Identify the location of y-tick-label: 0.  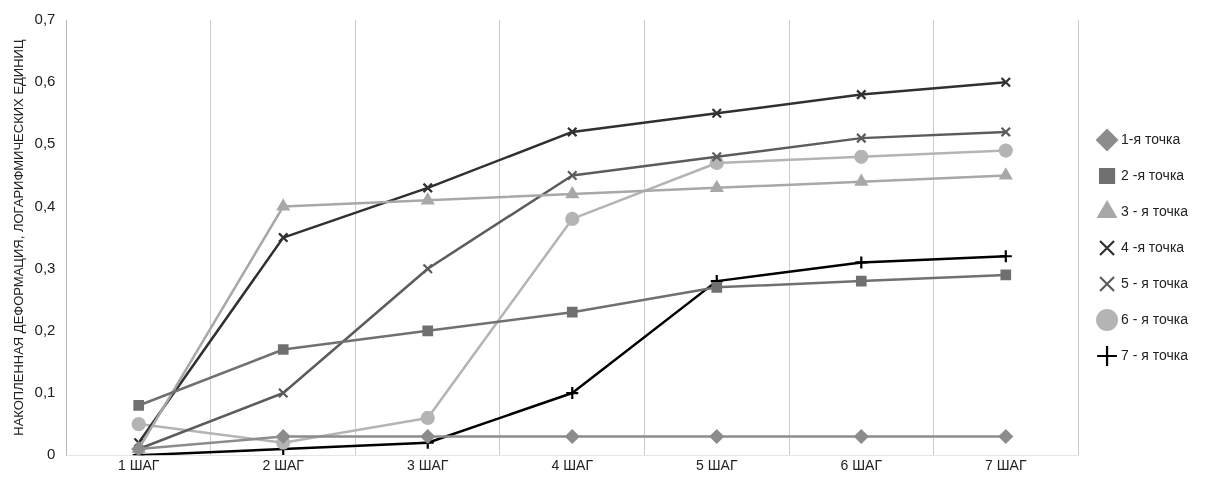
(51, 454).